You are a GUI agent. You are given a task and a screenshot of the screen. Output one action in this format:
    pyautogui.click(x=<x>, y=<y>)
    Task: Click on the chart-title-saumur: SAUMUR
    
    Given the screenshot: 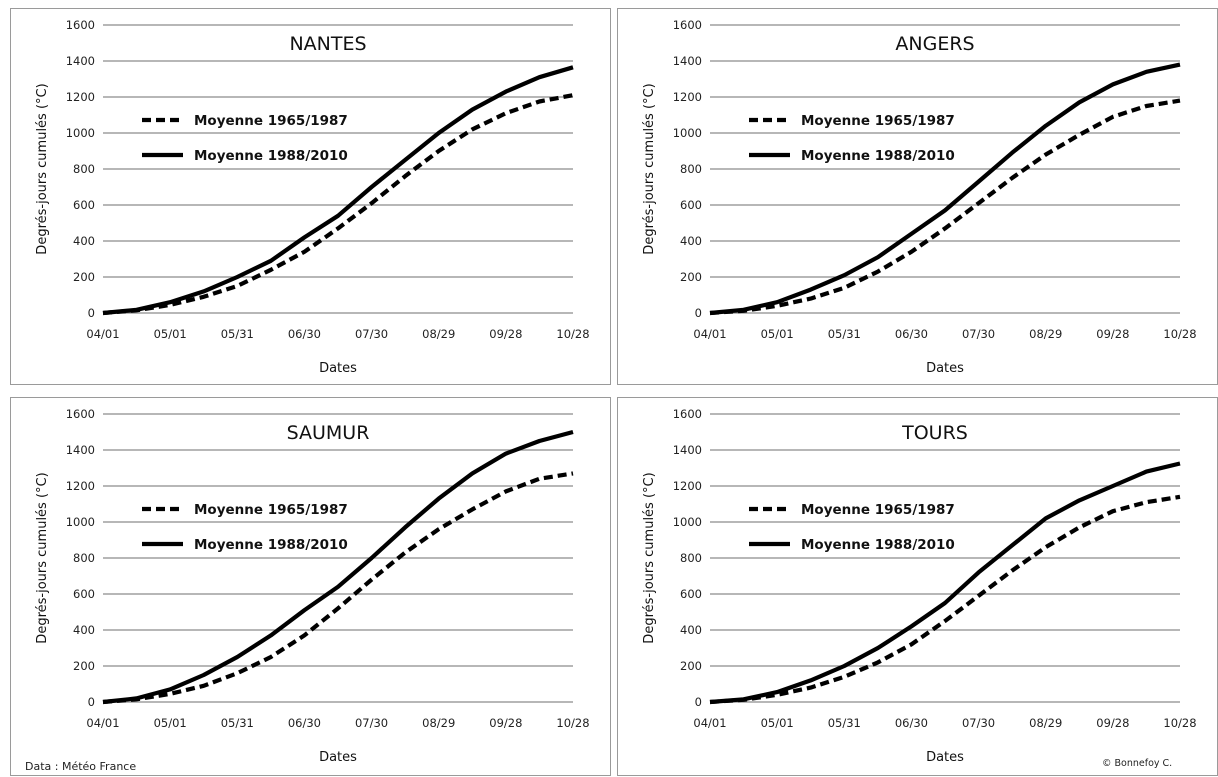 What is the action you would take?
    pyautogui.click(x=328, y=433)
    